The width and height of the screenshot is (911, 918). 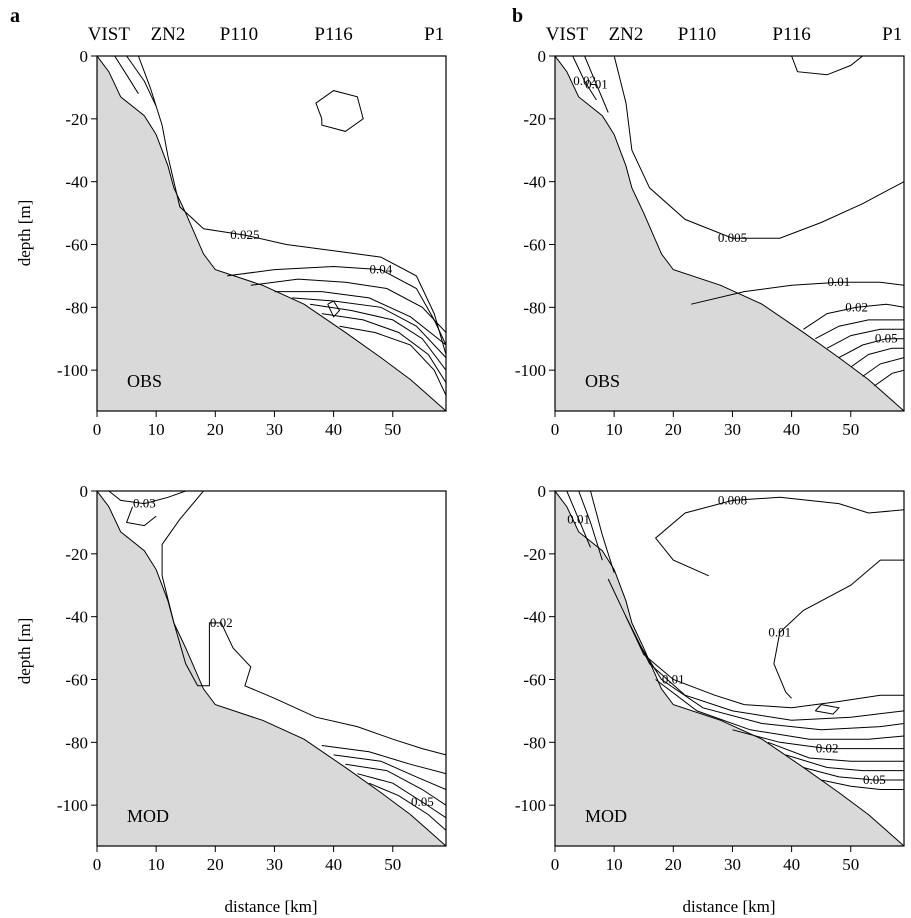 What do you see at coordinates (144, 381) in the screenshot?
I see `inset-label-obs: OBS` at bounding box center [144, 381].